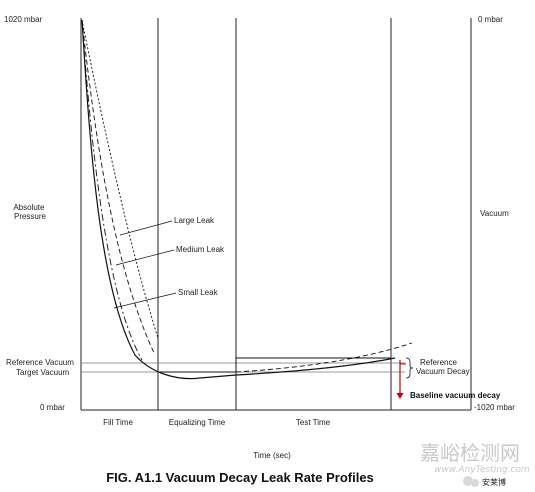 The image size is (535, 492). What do you see at coordinates (494, 482) in the screenshot?
I see `wechat-badge: 安莱博` at bounding box center [494, 482].